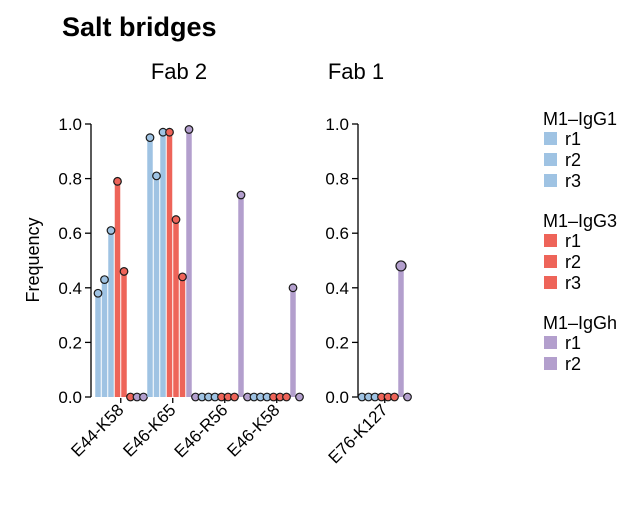 This screenshot has height=508, width=634. What do you see at coordinates (368, 263) in the screenshot?
I see `panel-fab-1: Fab 1 0.0 0.2 0.4 0.6 0.8 1.0 E76-K127` at bounding box center [368, 263].